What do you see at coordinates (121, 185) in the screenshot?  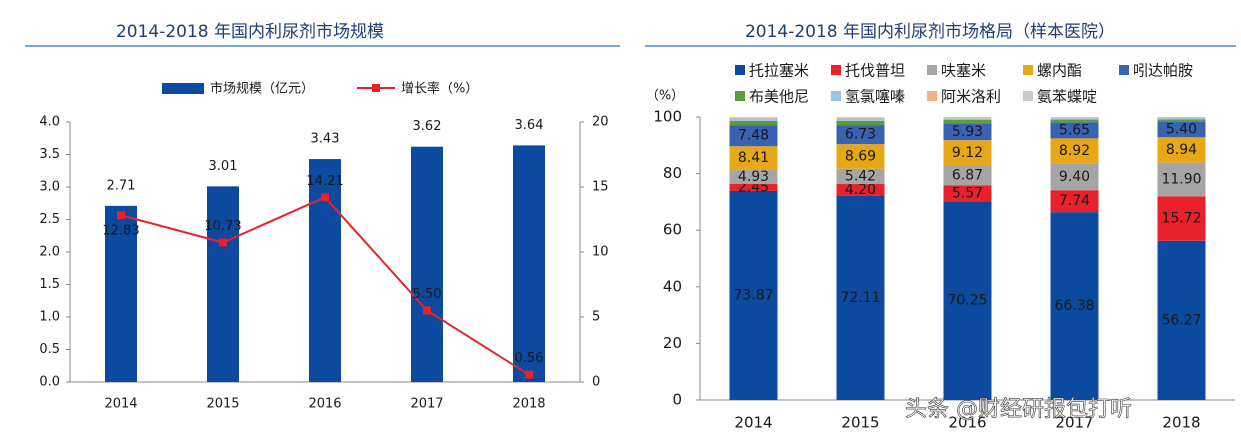 I see `data-label: 2.71` at bounding box center [121, 185].